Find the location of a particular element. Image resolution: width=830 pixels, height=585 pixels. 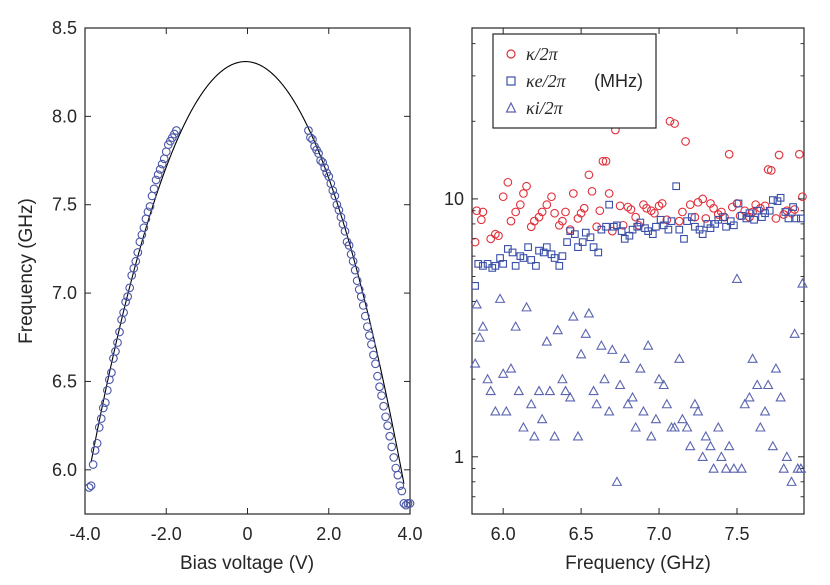

left-x-tick-label: 0 is located at coordinates (247, 534).